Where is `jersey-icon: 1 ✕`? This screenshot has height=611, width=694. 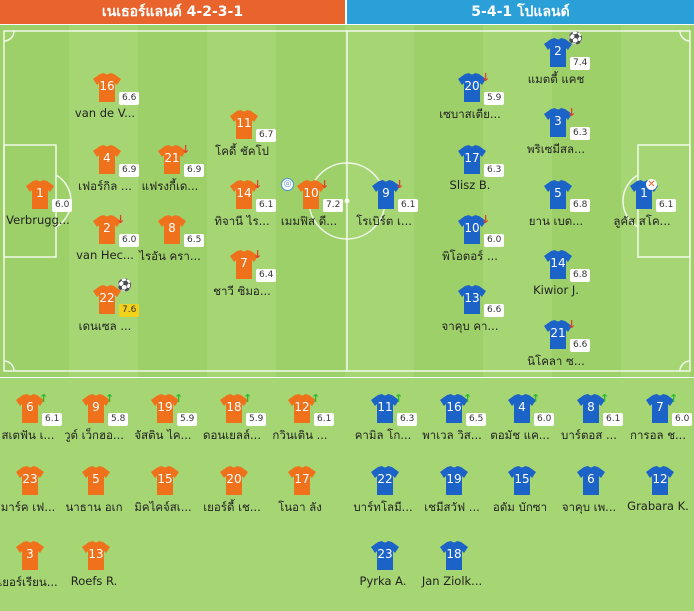 jersey-icon: 1 ✕ is located at coordinates (644, 194).